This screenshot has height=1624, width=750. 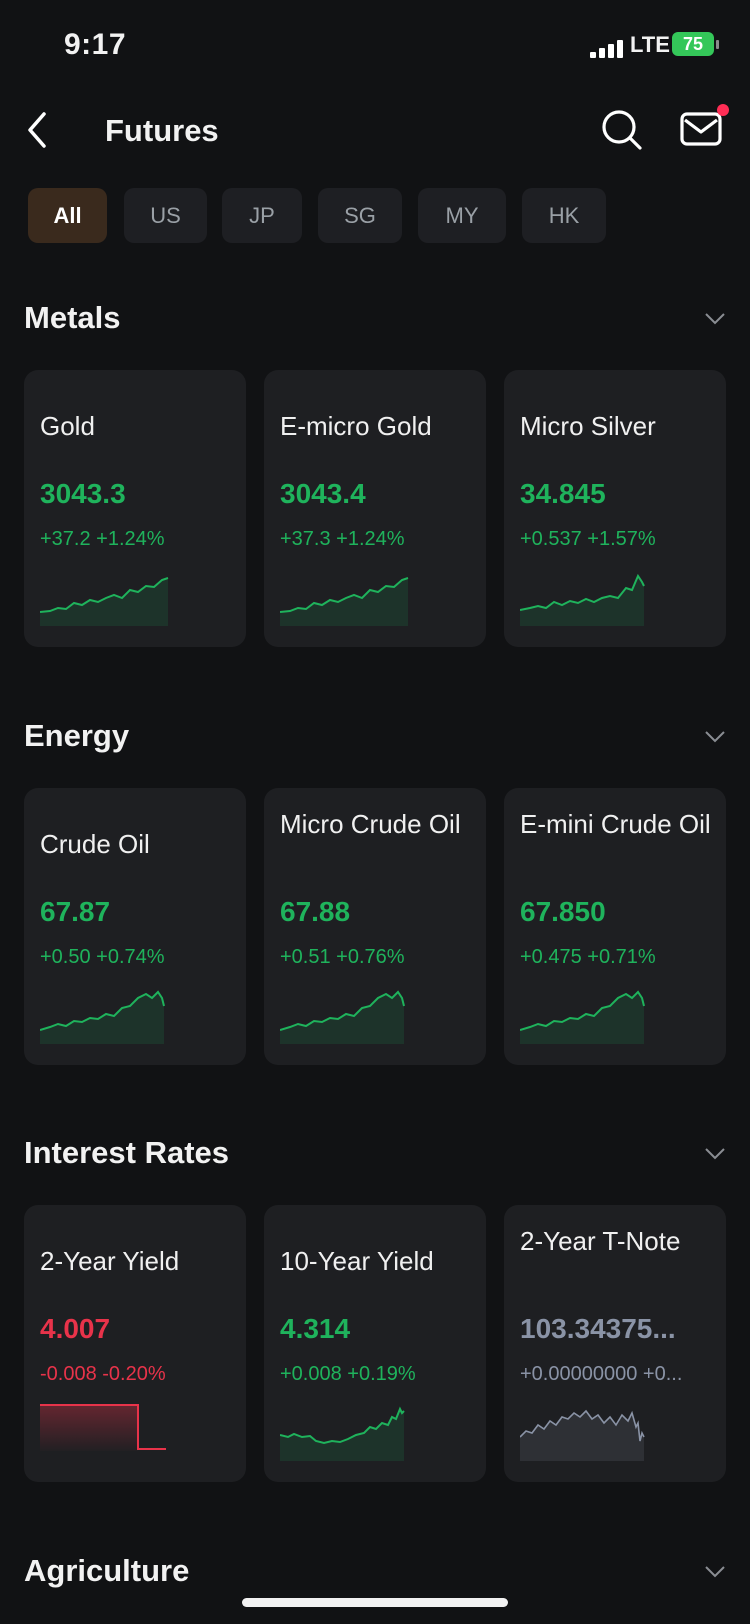 I want to click on card-name: Micro Silver, so click(x=588, y=426).